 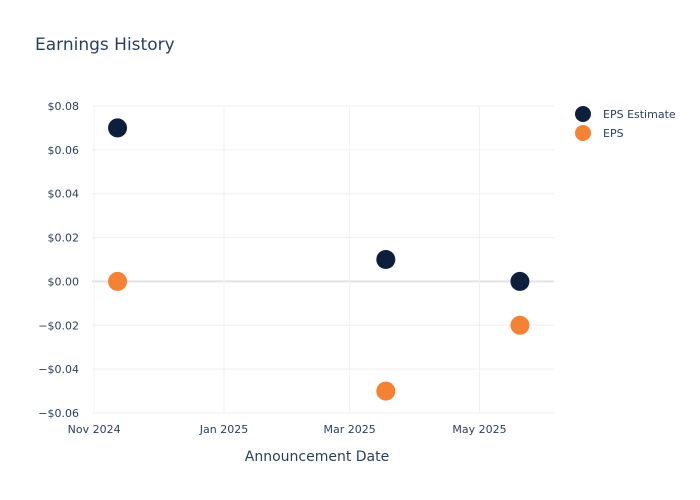 What do you see at coordinates (639, 114) in the screenshot?
I see `legend-label-eps-estimate: EPS Estimate` at bounding box center [639, 114].